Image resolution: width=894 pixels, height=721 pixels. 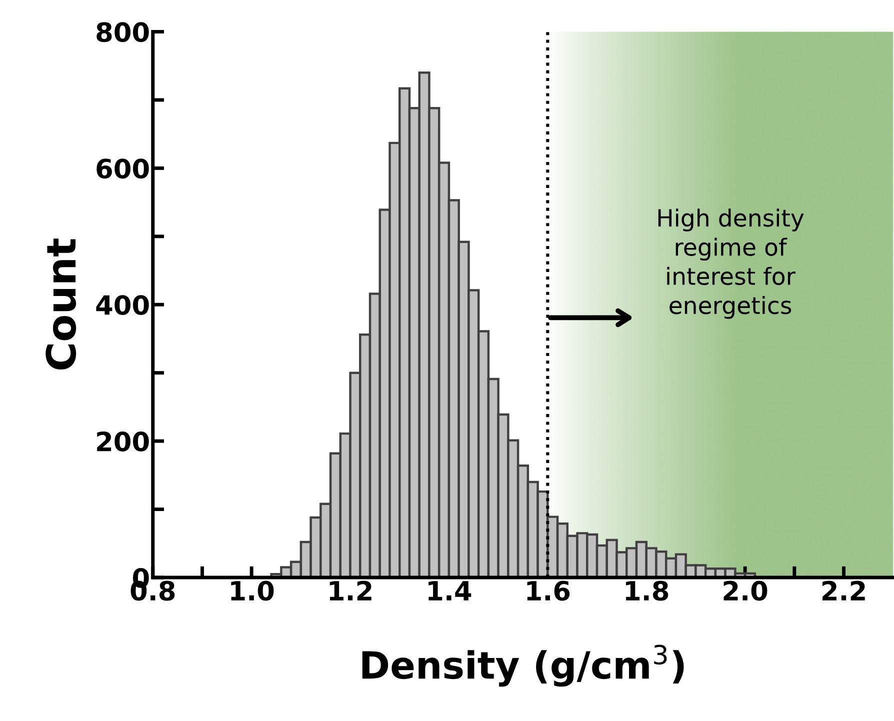 What do you see at coordinates (843, 590) in the screenshot?
I see `x-tick-label: 2.2` at bounding box center [843, 590].